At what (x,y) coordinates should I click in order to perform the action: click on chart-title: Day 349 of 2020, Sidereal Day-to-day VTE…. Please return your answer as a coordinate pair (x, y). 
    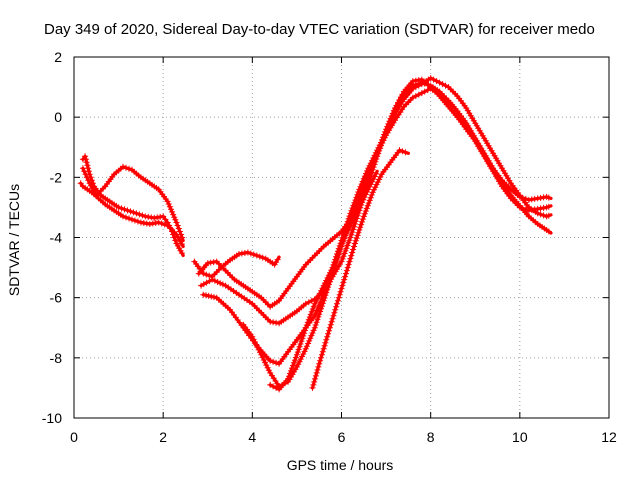
    Looking at the image, I should click on (319, 29).